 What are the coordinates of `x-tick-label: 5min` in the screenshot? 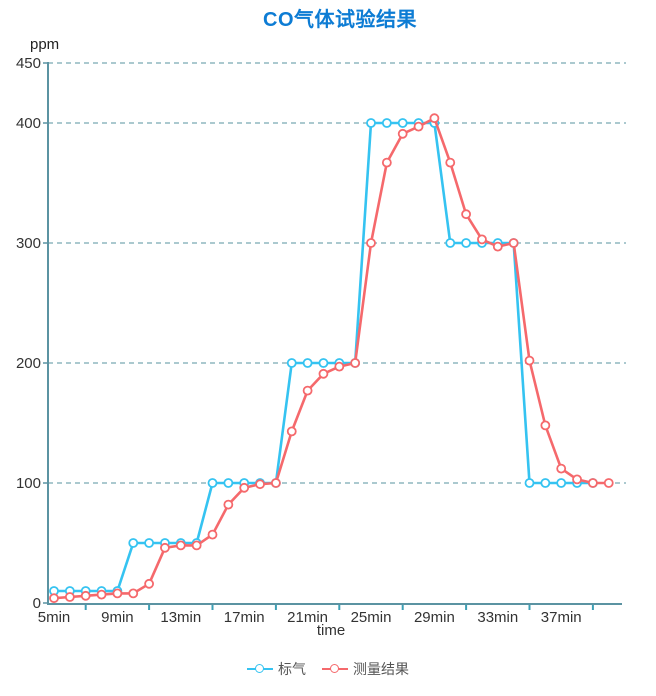 It's located at (54, 617).